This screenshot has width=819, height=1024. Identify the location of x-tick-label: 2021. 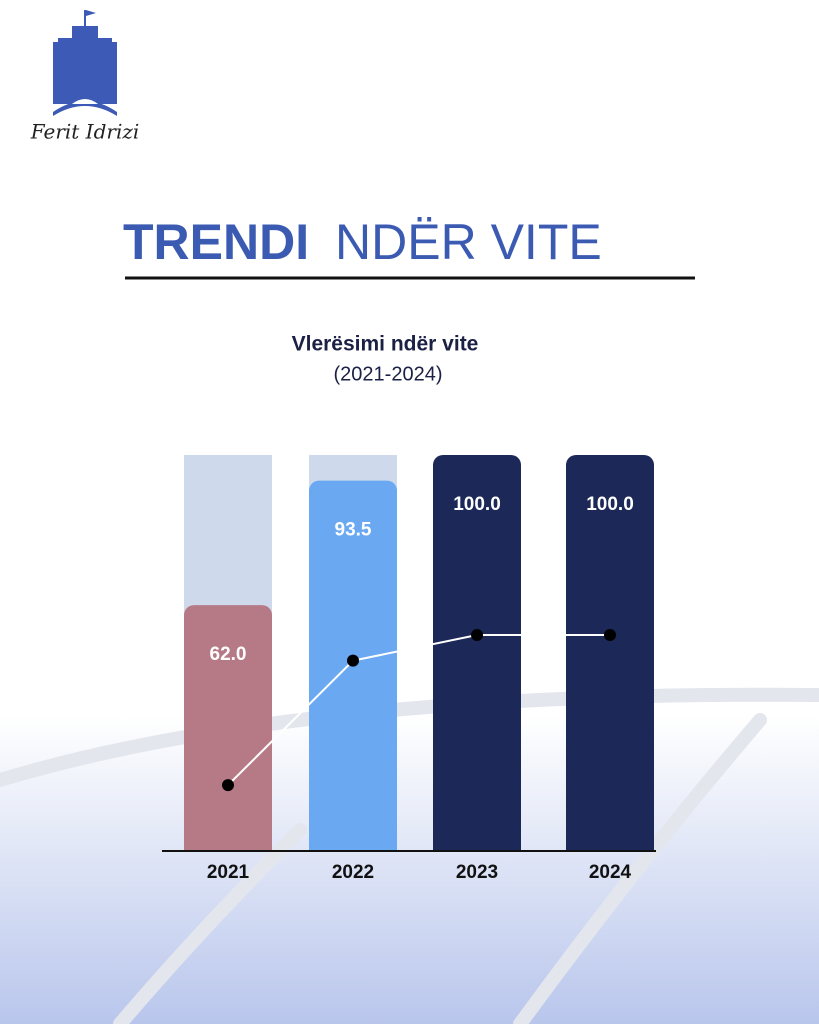
(228, 872).